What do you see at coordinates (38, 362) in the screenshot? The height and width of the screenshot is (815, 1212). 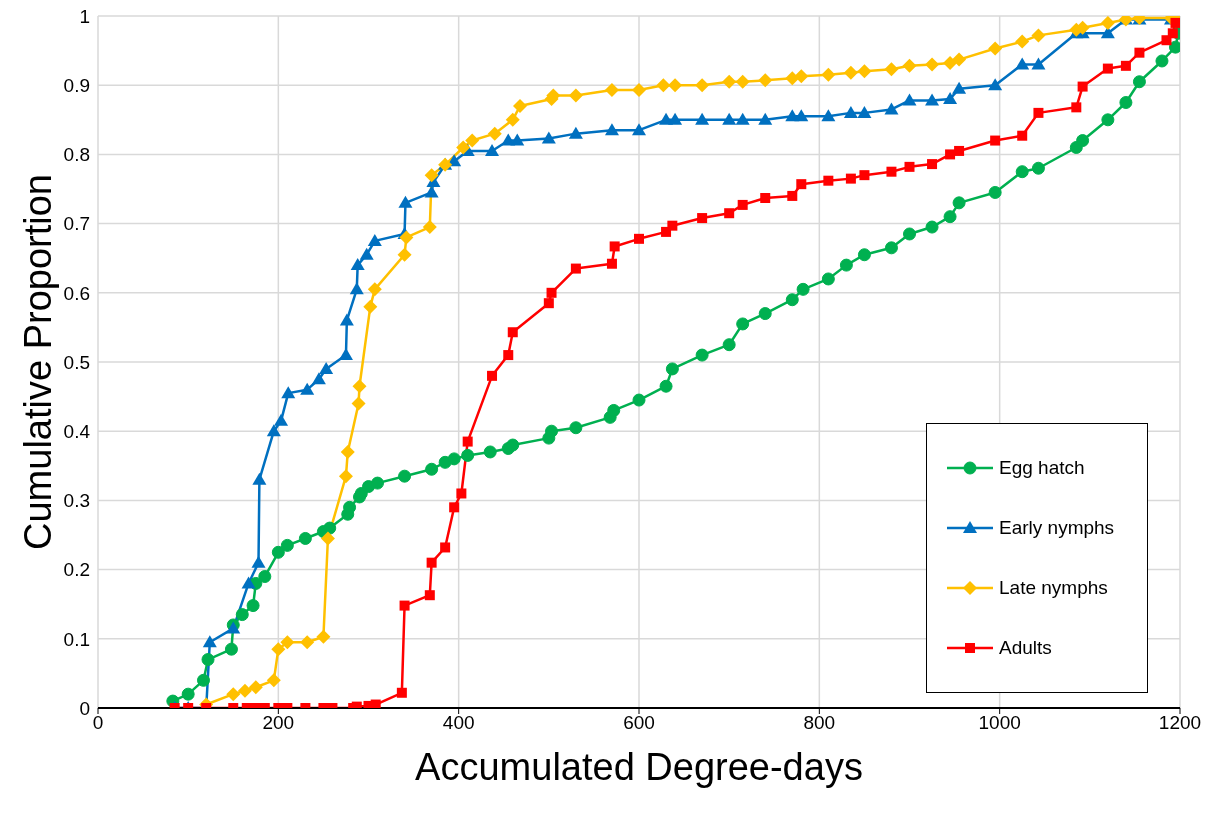 I see `y-axis-title: Cumulative Proportion` at bounding box center [38, 362].